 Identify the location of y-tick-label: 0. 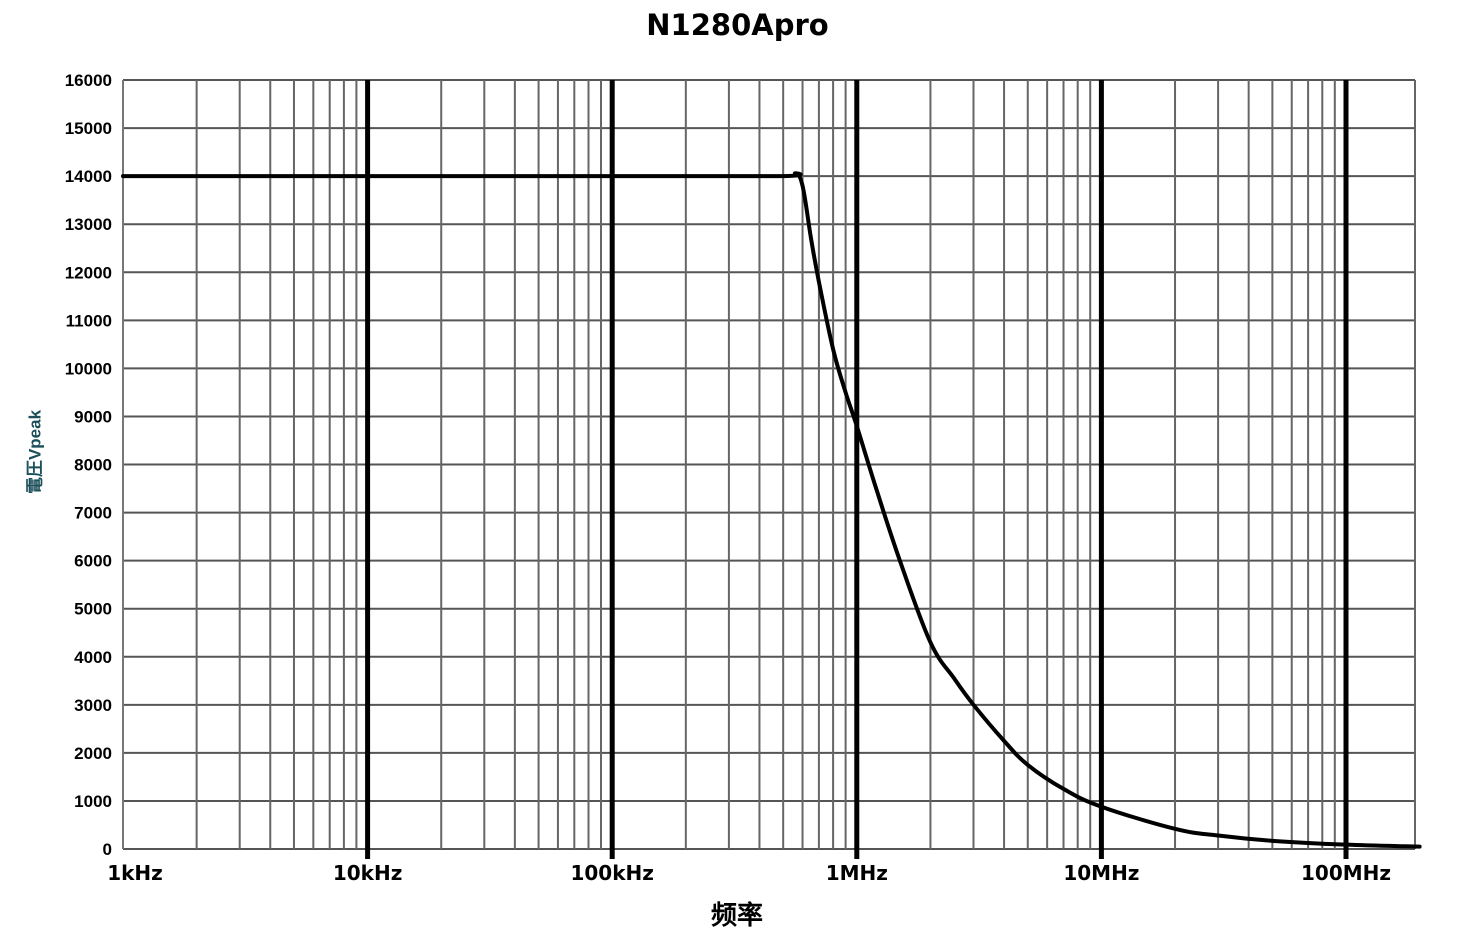
(107, 849).